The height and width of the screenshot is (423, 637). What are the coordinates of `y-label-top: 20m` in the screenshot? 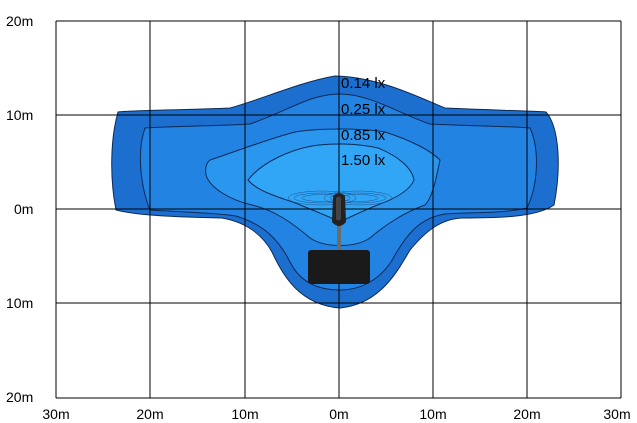 It's located at (19, 21).